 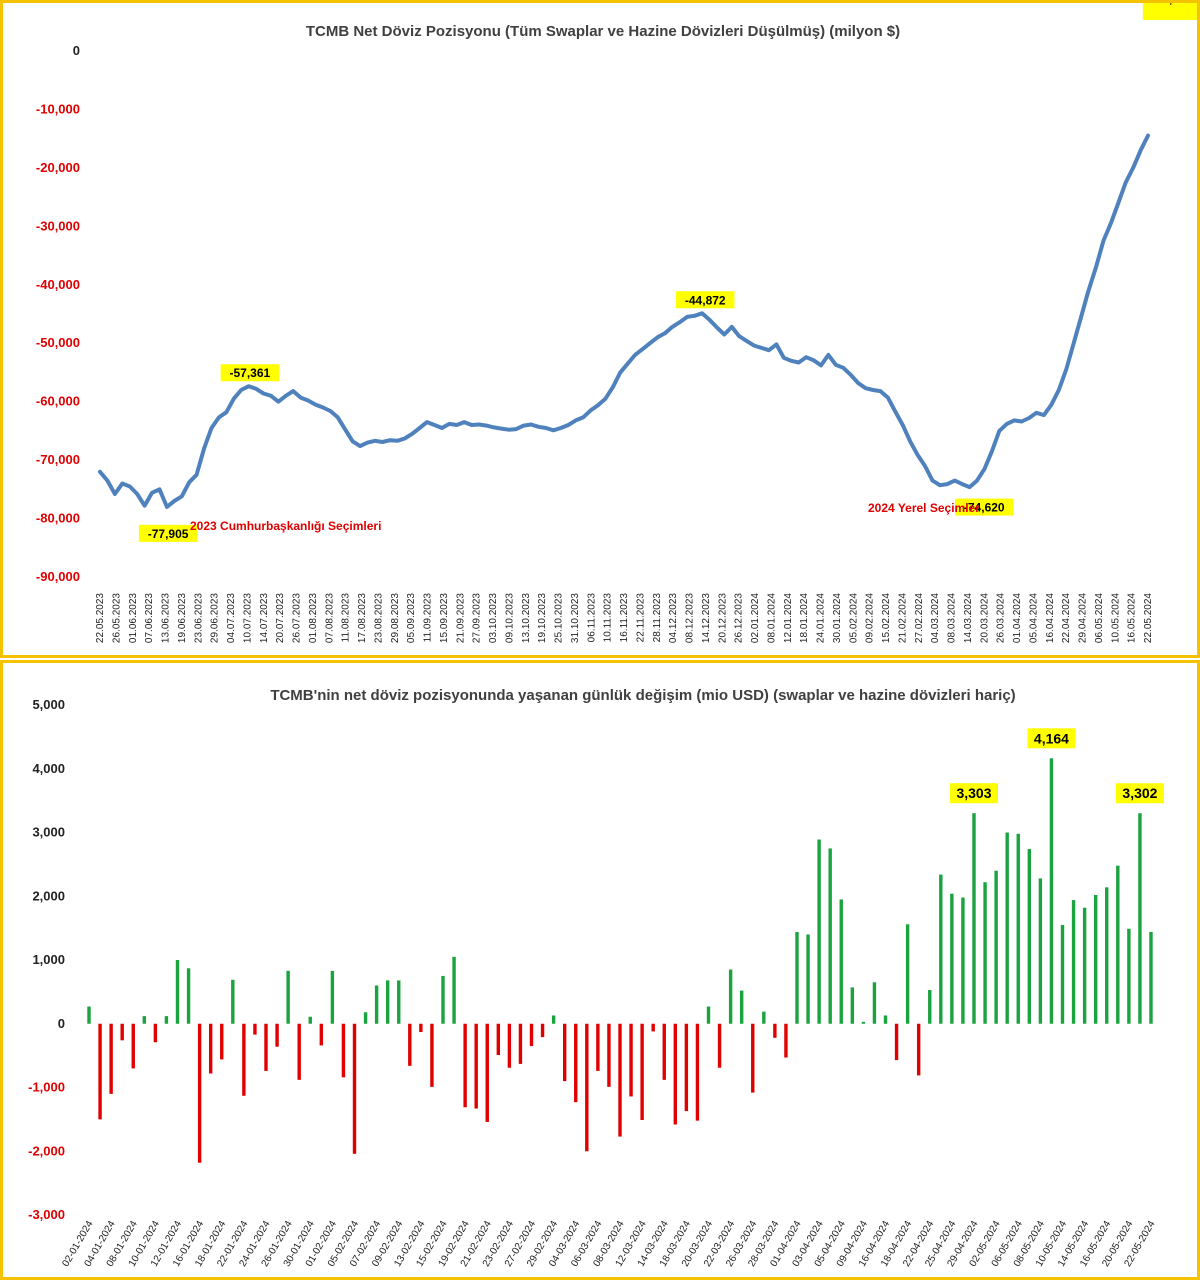 I want to click on y-tick-label: -10,000, so click(x=58, y=108).